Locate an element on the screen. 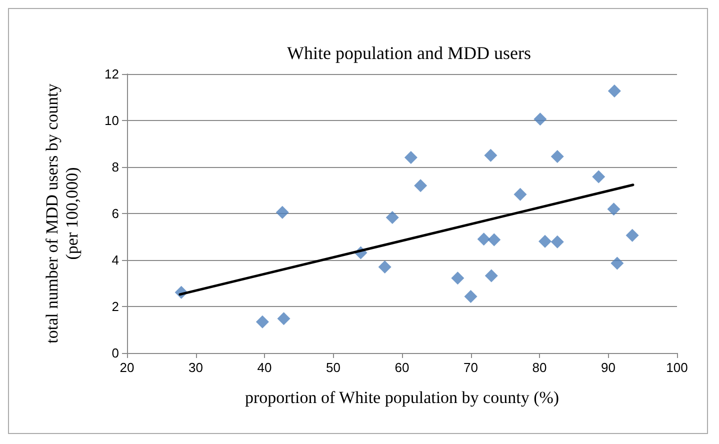  x-tick-label: 90 is located at coordinates (608, 367).